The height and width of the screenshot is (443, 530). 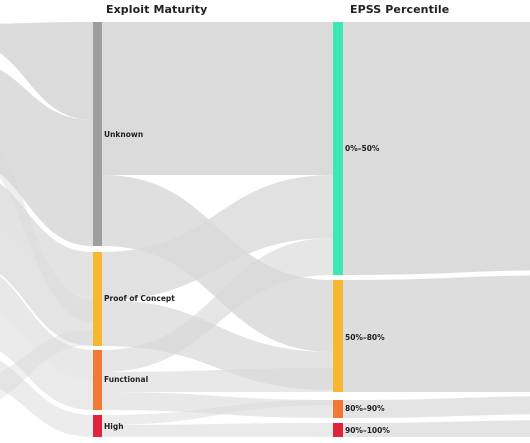 I want to click on node-unknown, so click(x=97, y=134).